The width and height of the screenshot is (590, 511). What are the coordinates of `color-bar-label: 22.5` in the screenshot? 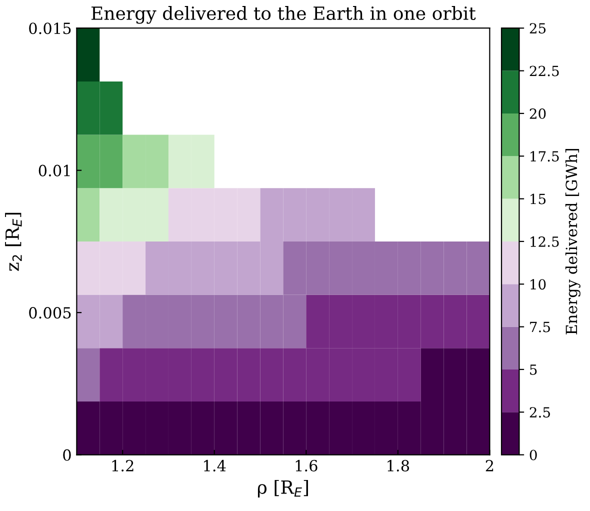 It's located at (544, 71).